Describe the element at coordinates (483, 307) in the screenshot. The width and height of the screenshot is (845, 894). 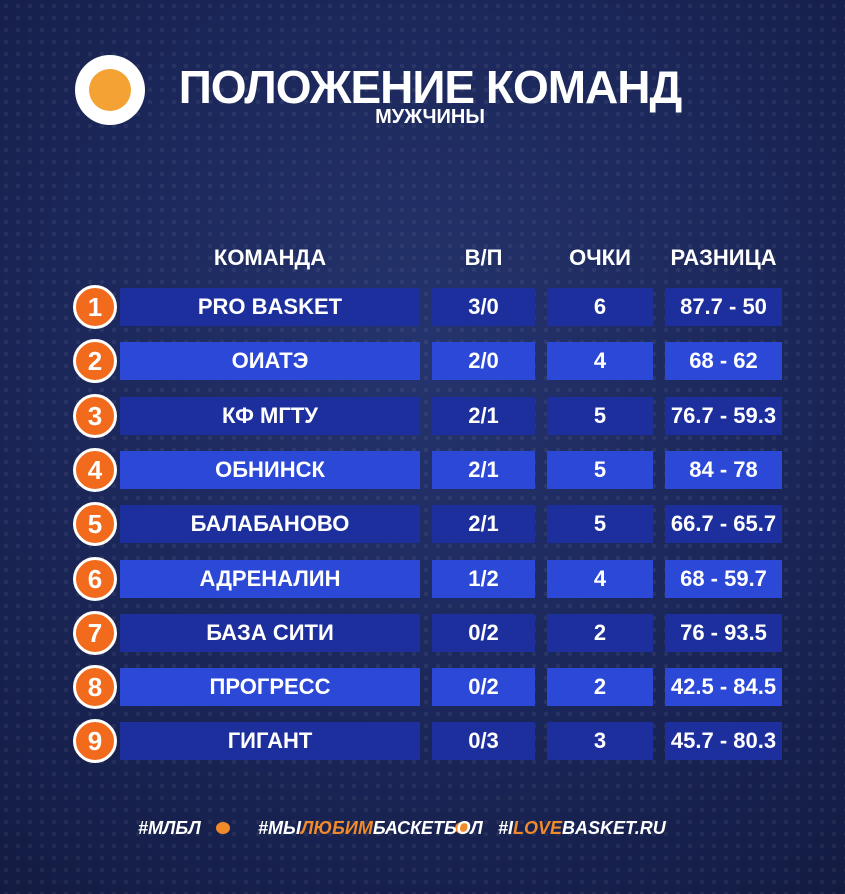
I see `table-cell: 3/0` at that location.